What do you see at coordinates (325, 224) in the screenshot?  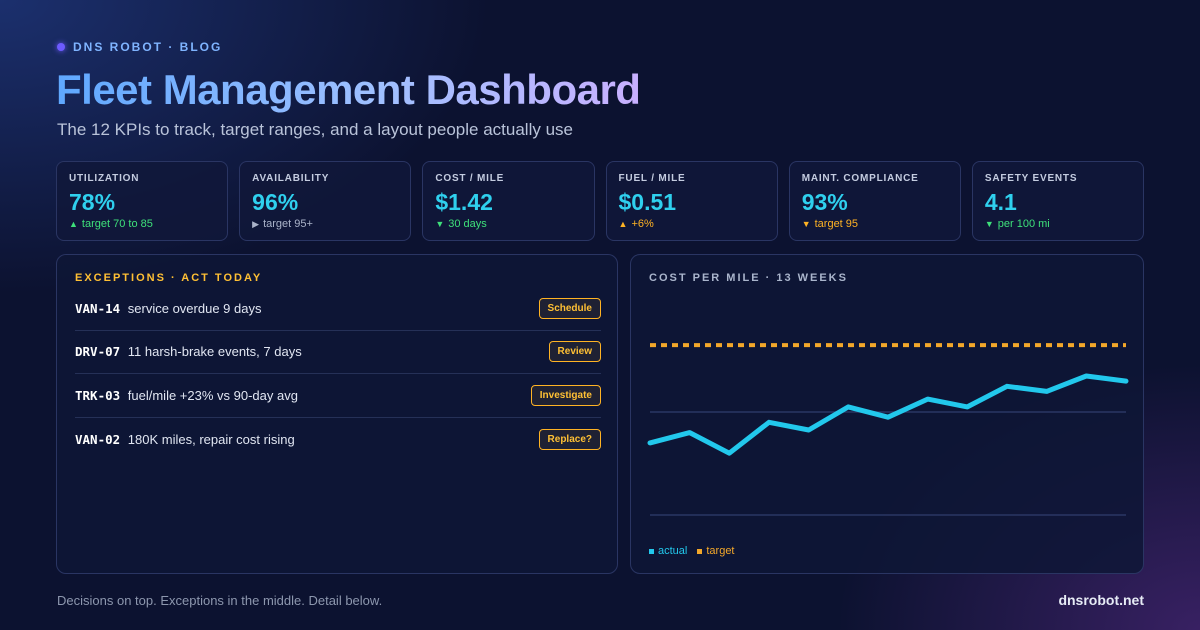 I see `kpi-note: ▶ target 95+` at bounding box center [325, 224].